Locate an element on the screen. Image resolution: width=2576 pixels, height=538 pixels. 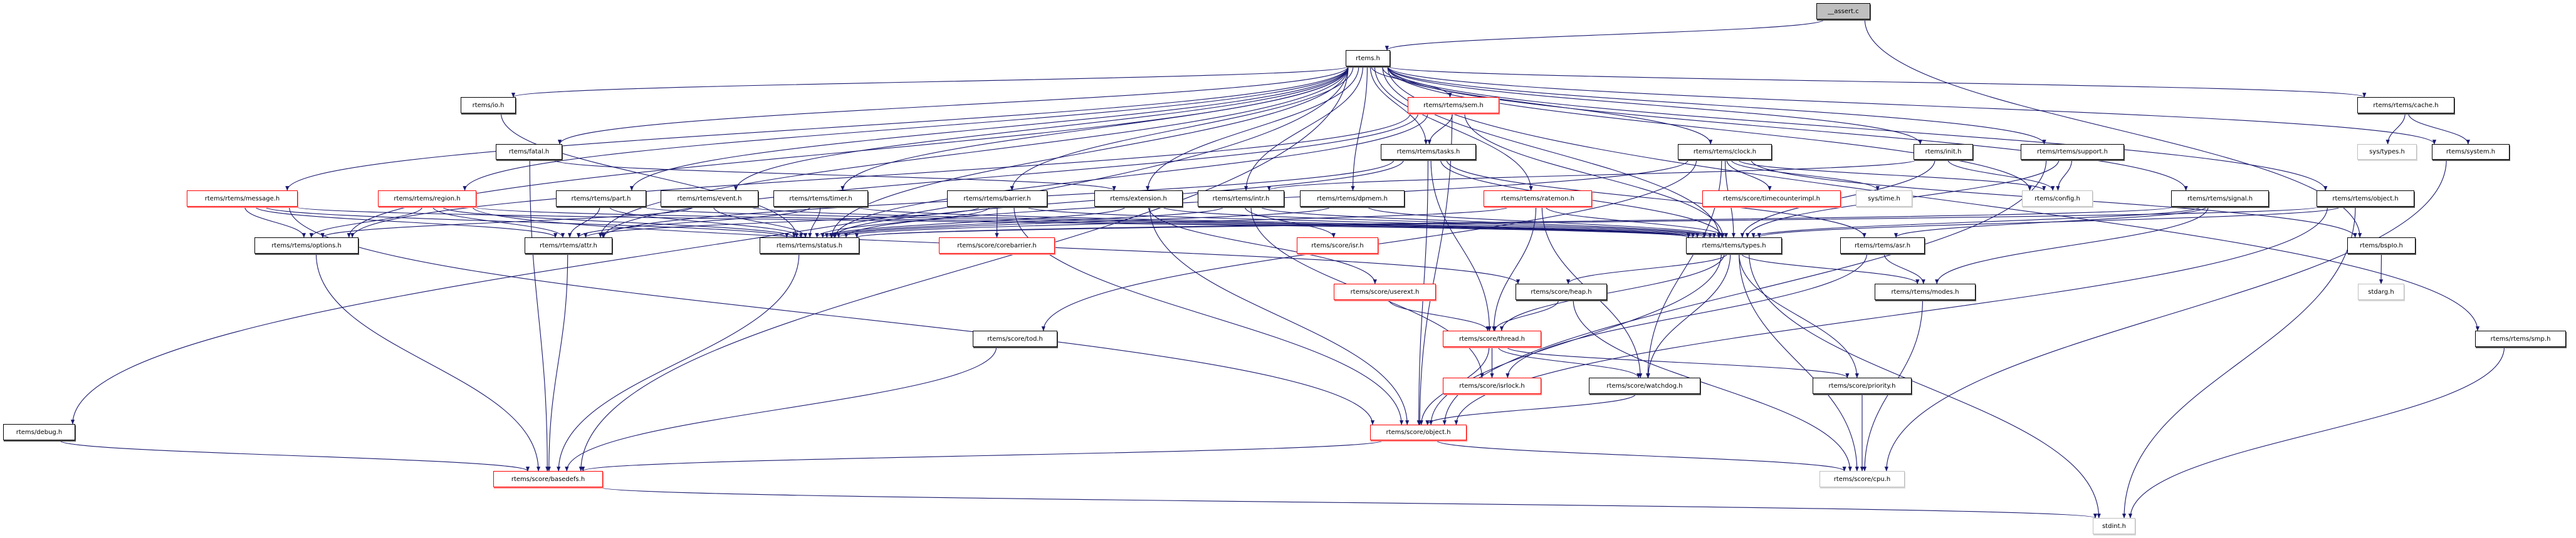
node-label: rtems/rtems/region.h is located at coordinates (427, 198).